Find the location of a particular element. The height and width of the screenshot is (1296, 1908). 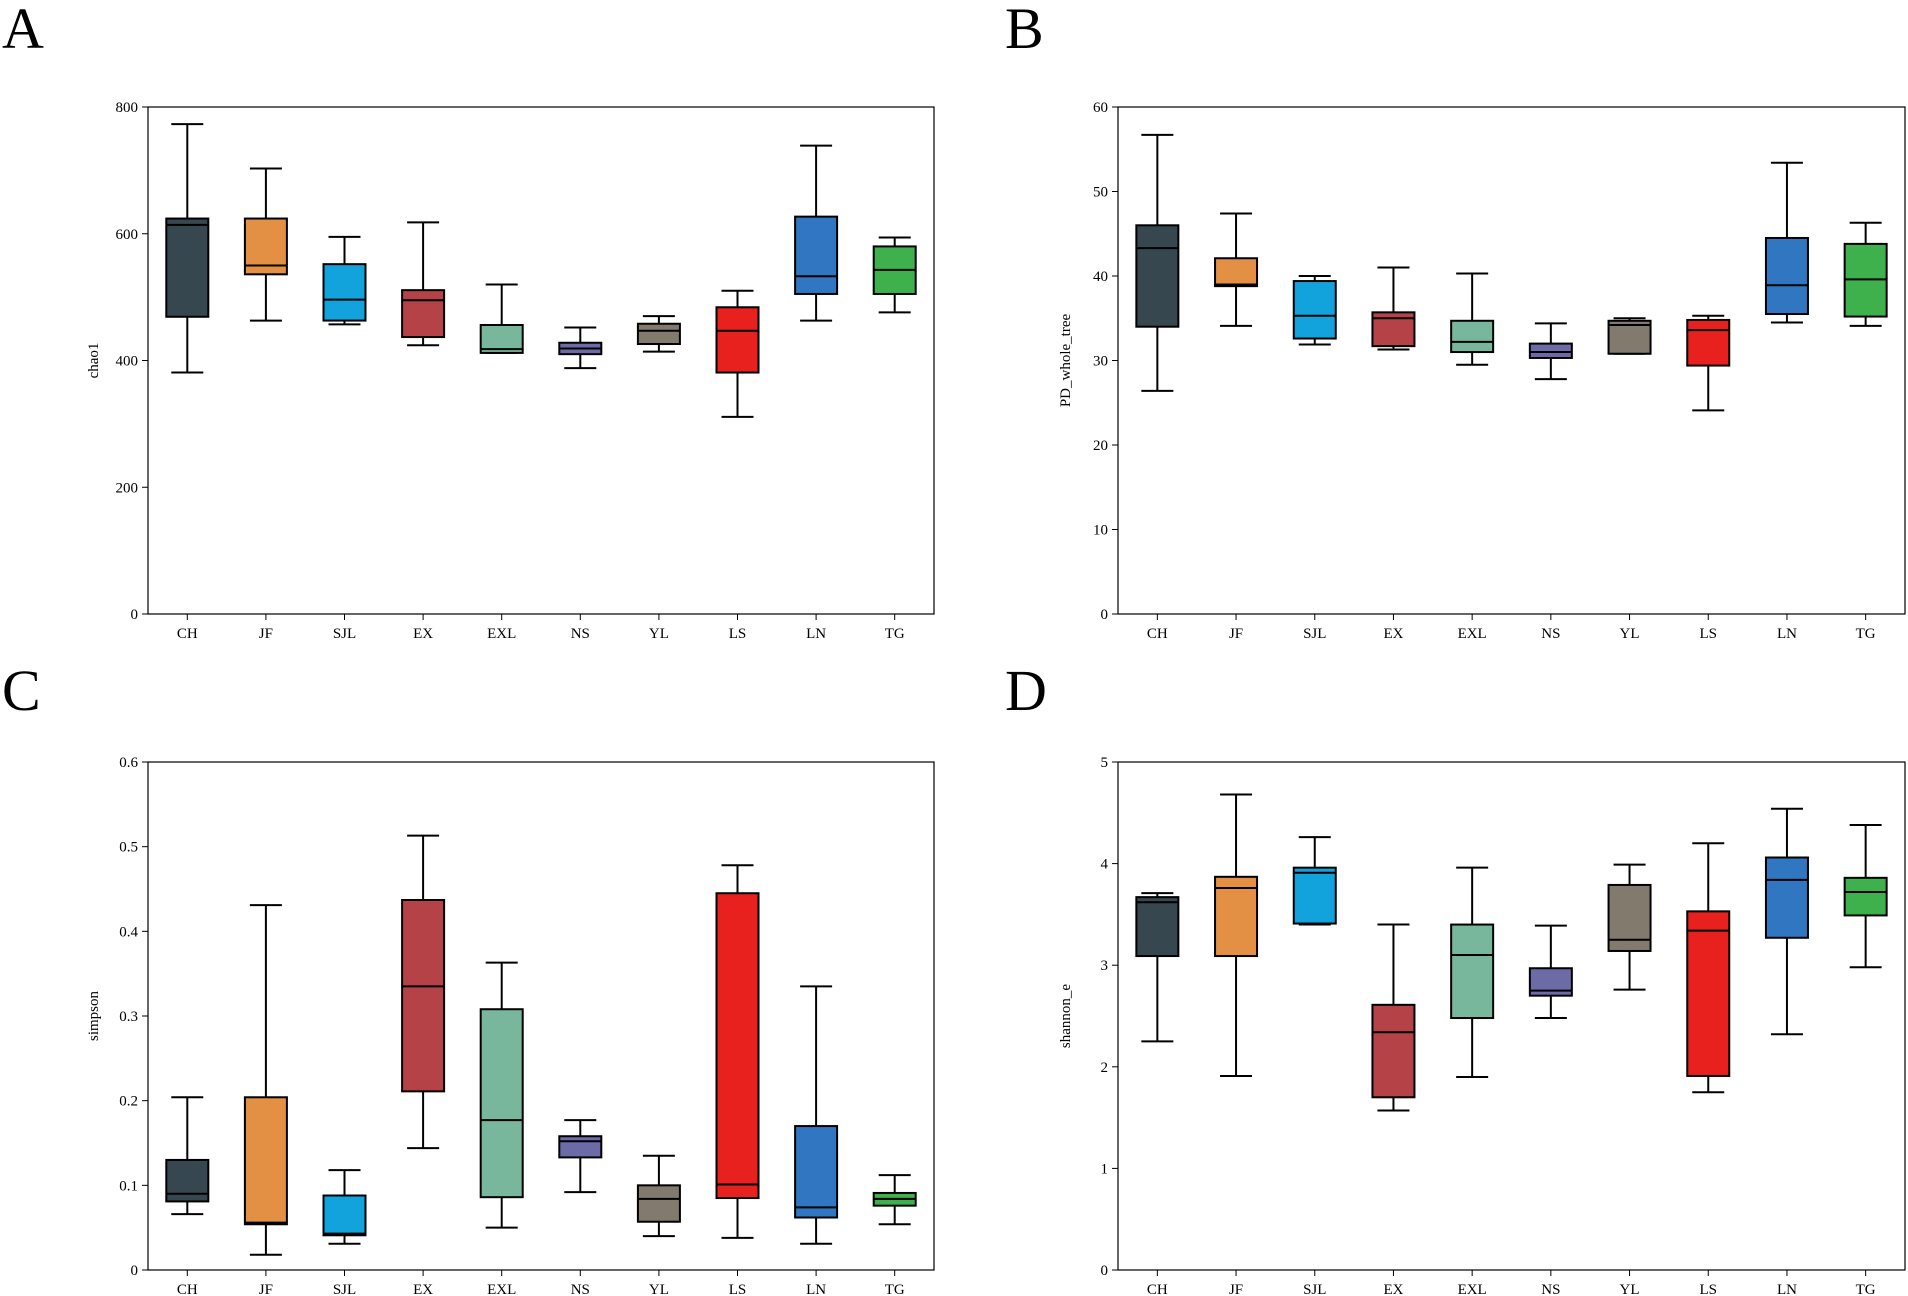

y-tick-label: 0.3 is located at coordinates (128, 1017).